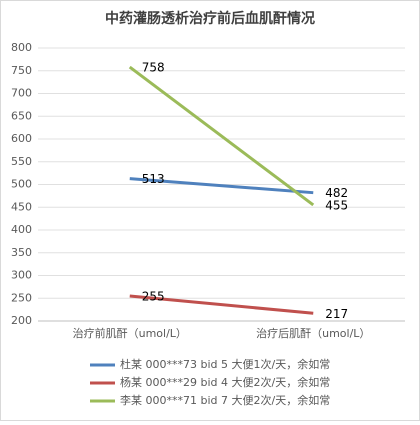 The width and height of the screenshot is (420, 425). Describe the element at coordinates (336, 193) in the screenshot. I see `data-label: 482` at that location.